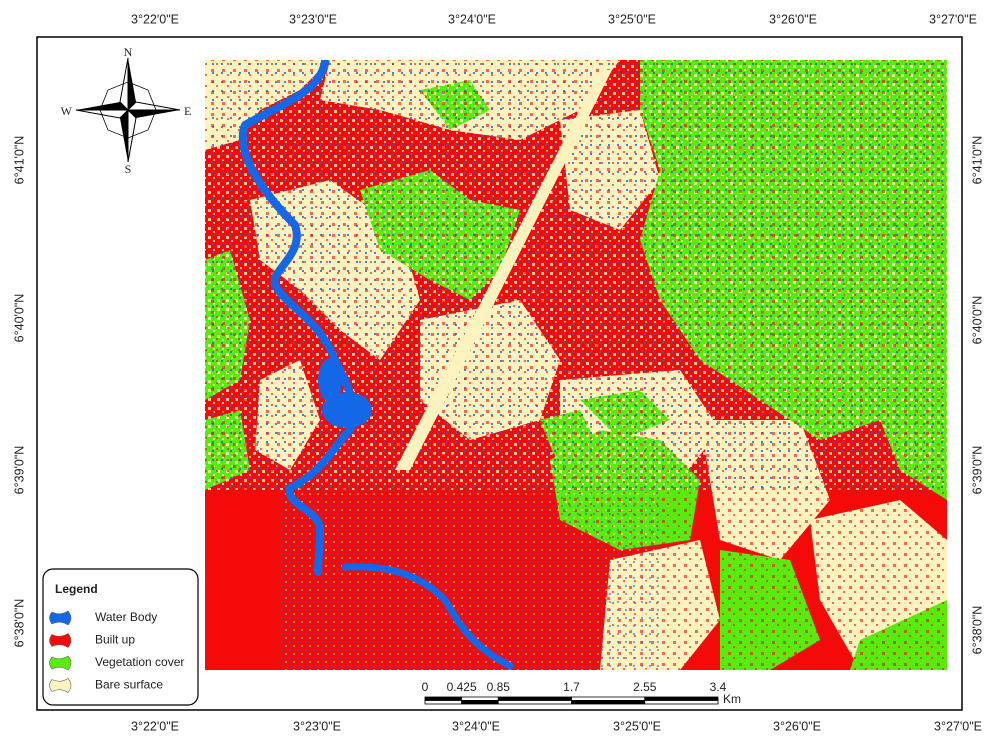 Image resolution: width=1000 pixels, height=750 pixels. Describe the element at coordinates (19, 470) in the screenshot. I see `left-label: 6°39'0"N` at that location.